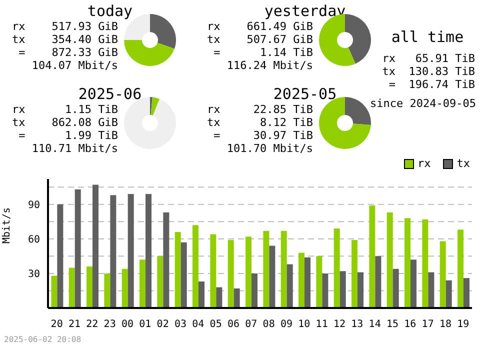 This screenshot has width=500, height=348. I want to click on text: = 196.74 TiB, so click(431, 84).